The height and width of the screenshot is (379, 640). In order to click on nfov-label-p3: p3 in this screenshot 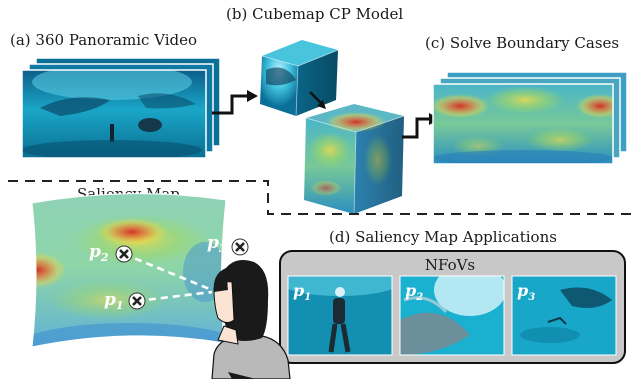, I will do `click(526, 292)`.